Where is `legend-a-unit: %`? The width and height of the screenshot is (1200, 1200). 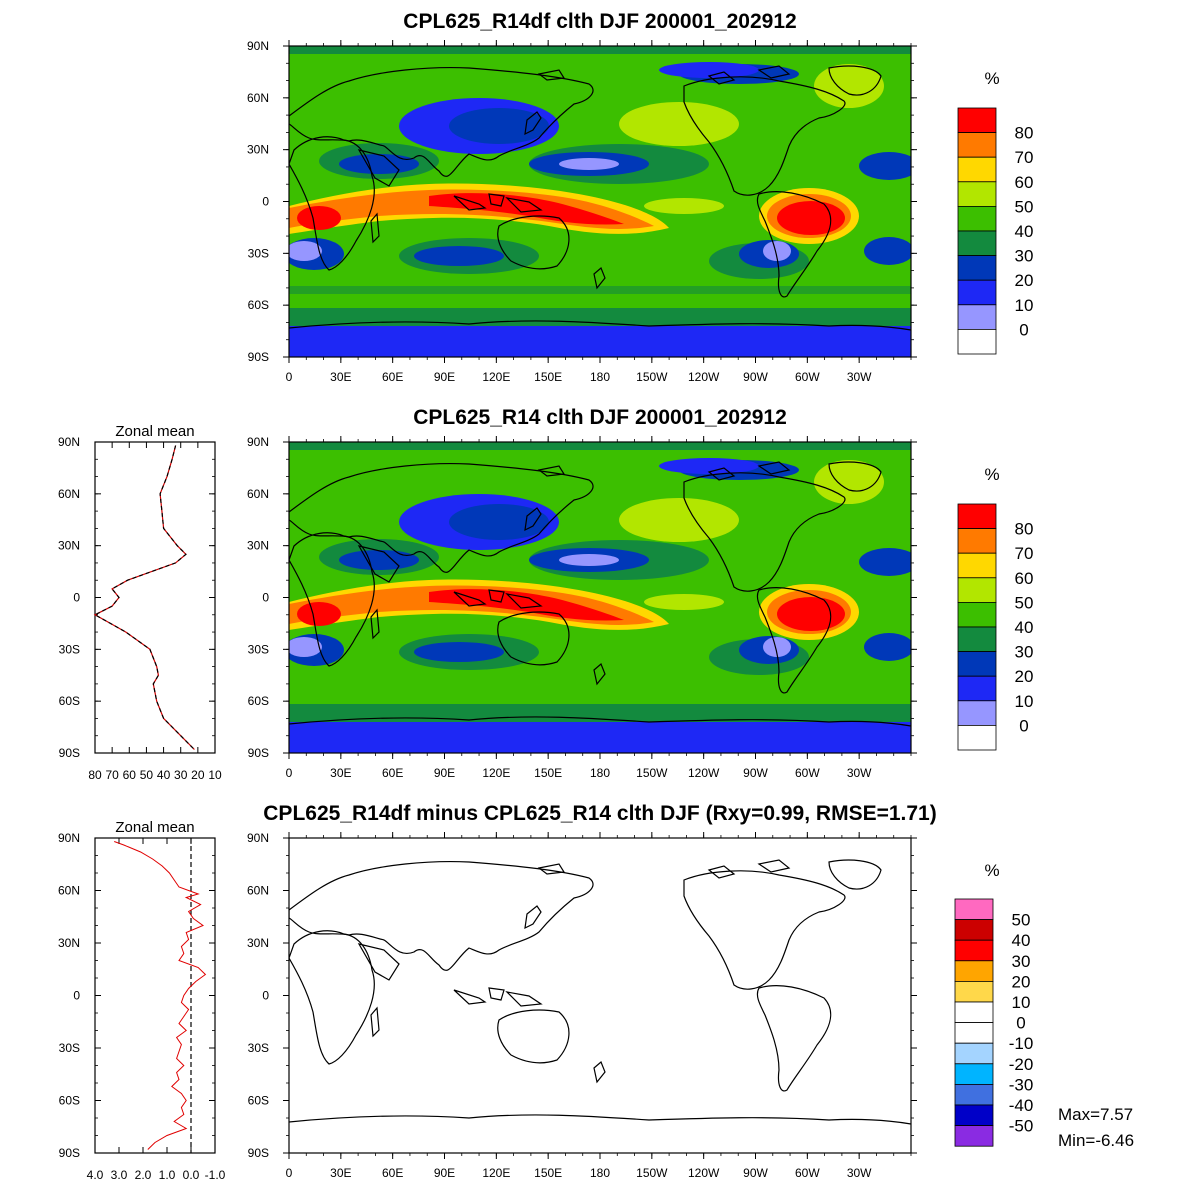 legend-a-unit: % is located at coordinates (991, 78).